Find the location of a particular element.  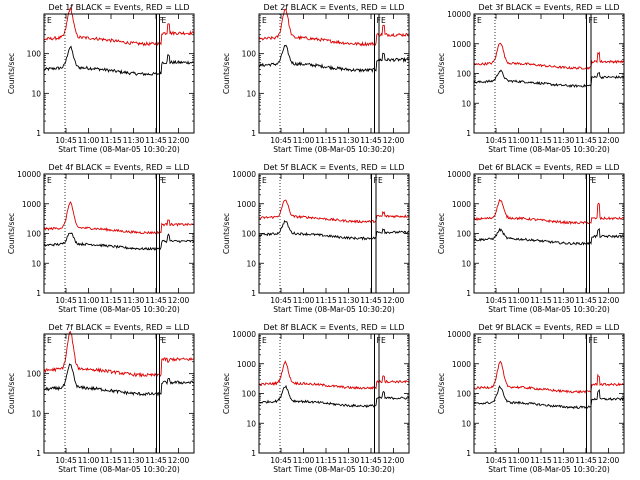

panel-9-marker-label-e2: E is located at coordinates (595, 340).